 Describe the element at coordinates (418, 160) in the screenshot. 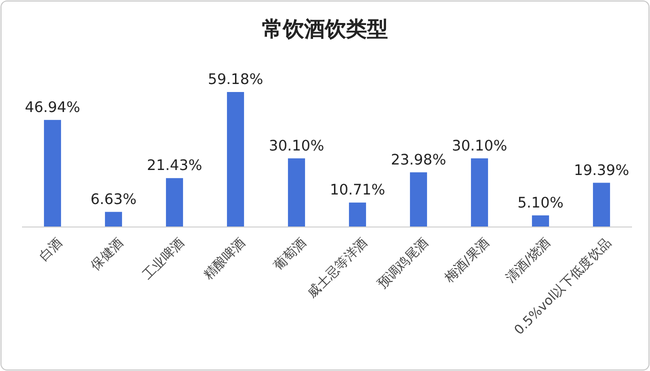

I see `data-label: 23.98%` at that location.